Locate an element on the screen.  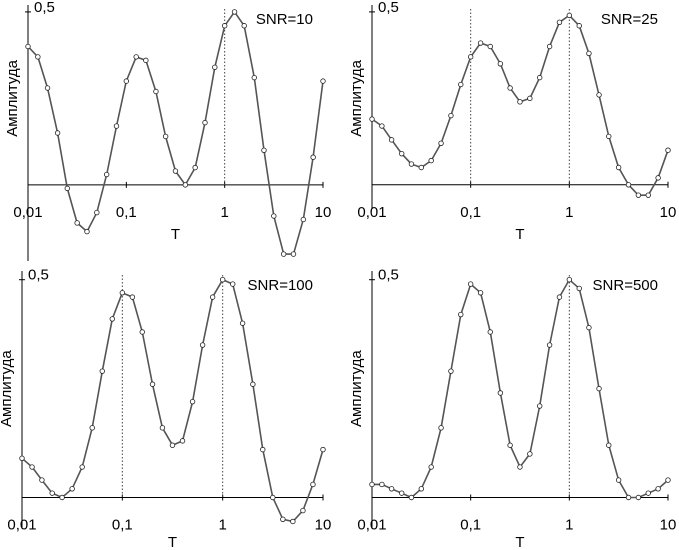
annotation: SNR=500 is located at coordinates (625, 285).